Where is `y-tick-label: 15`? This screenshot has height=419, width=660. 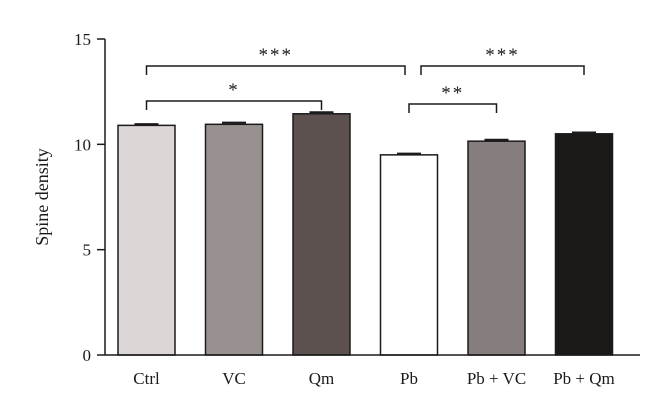 y-tick-label: 15 is located at coordinates (82, 39).